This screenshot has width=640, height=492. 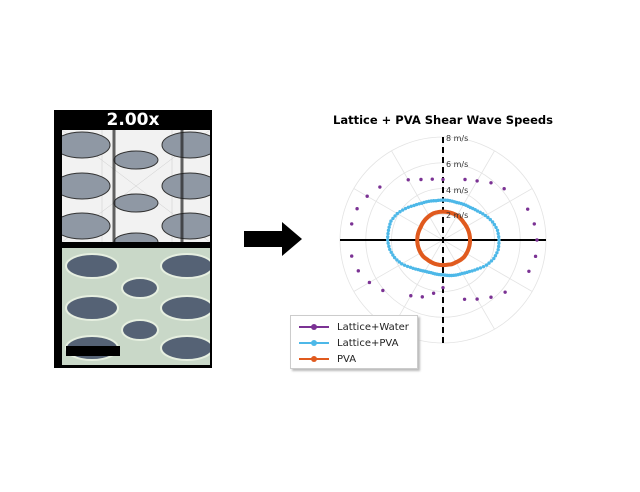 I want to click on data-point-pva, so click(x=470, y=241).